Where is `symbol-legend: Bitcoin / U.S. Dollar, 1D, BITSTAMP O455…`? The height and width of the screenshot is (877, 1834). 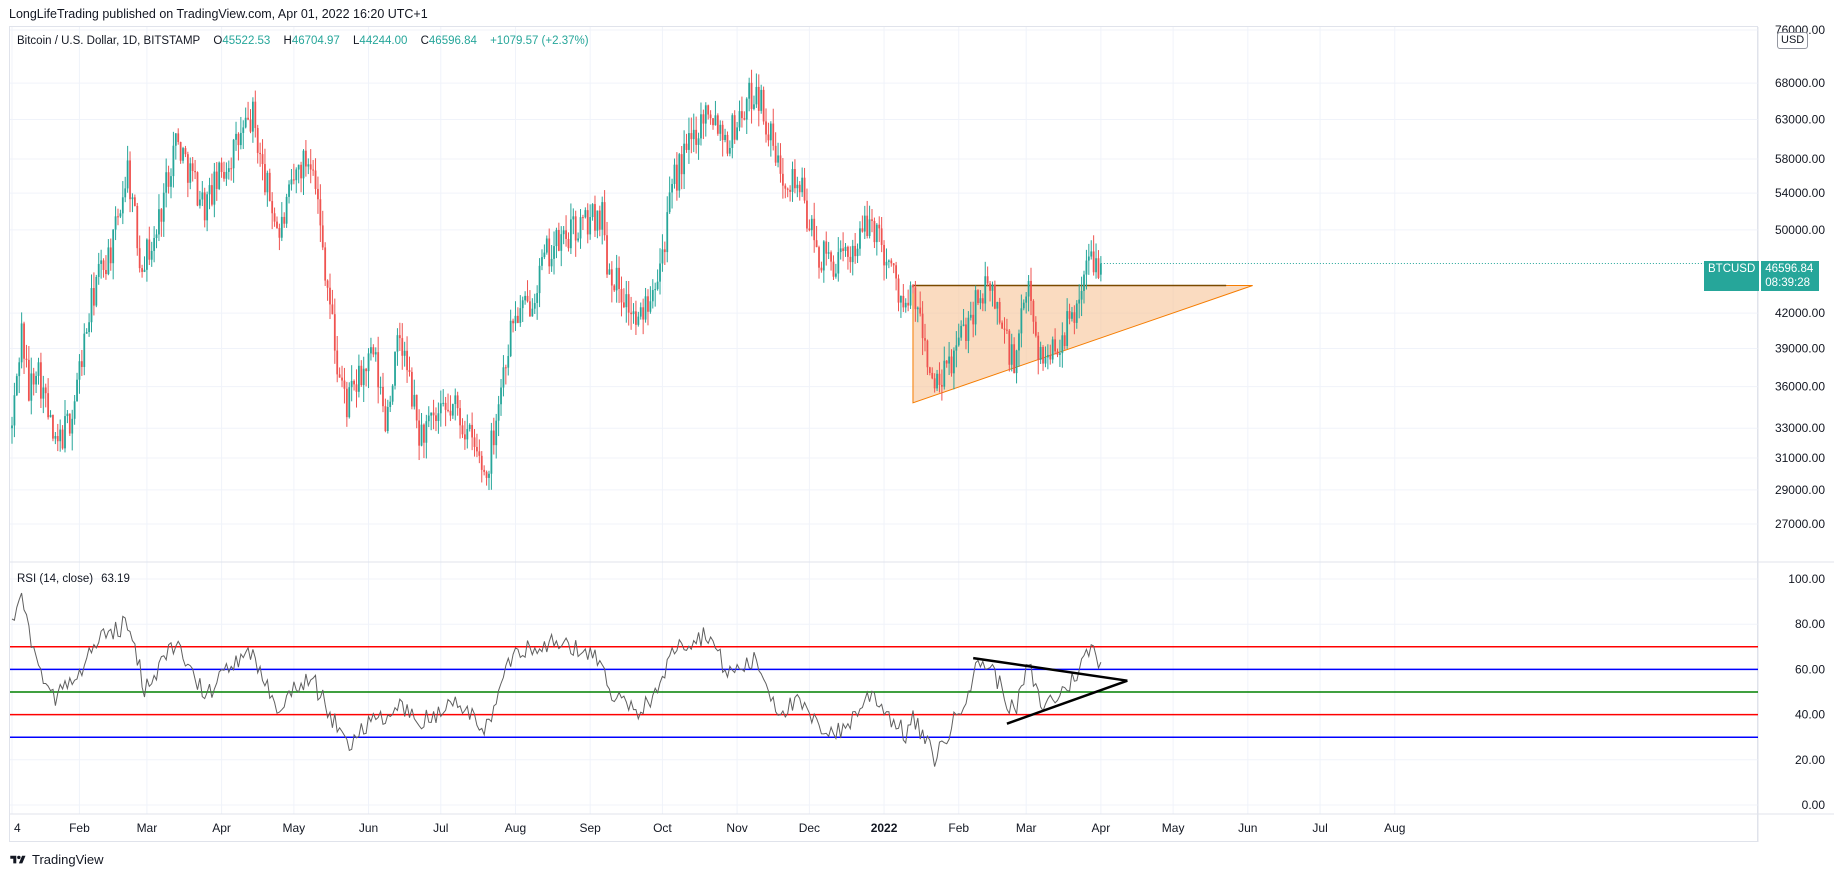 symbol-legend: Bitcoin / U.S. Dollar, 1D, BITSTAMP O455… is located at coordinates (308, 41).